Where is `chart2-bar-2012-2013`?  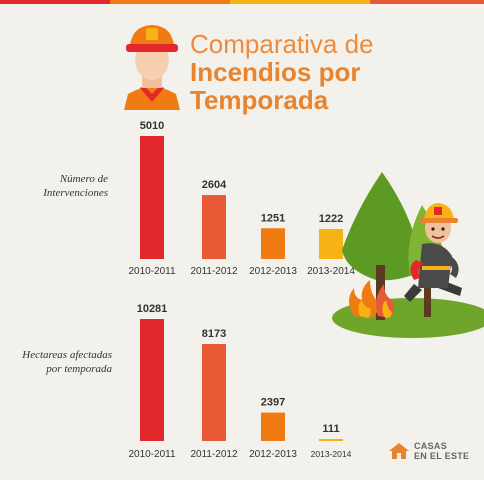 chart2-bar-2012-2013 is located at coordinates (273, 426).